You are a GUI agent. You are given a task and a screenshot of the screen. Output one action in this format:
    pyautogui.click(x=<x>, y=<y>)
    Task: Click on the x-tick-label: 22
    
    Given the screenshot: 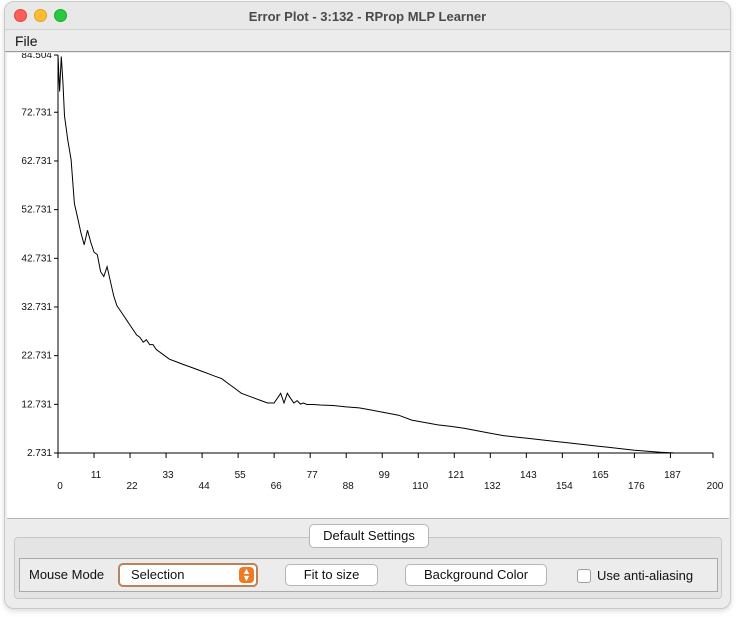 What is the action you would take?
    pyautogui.click(x=132, y=486)
    